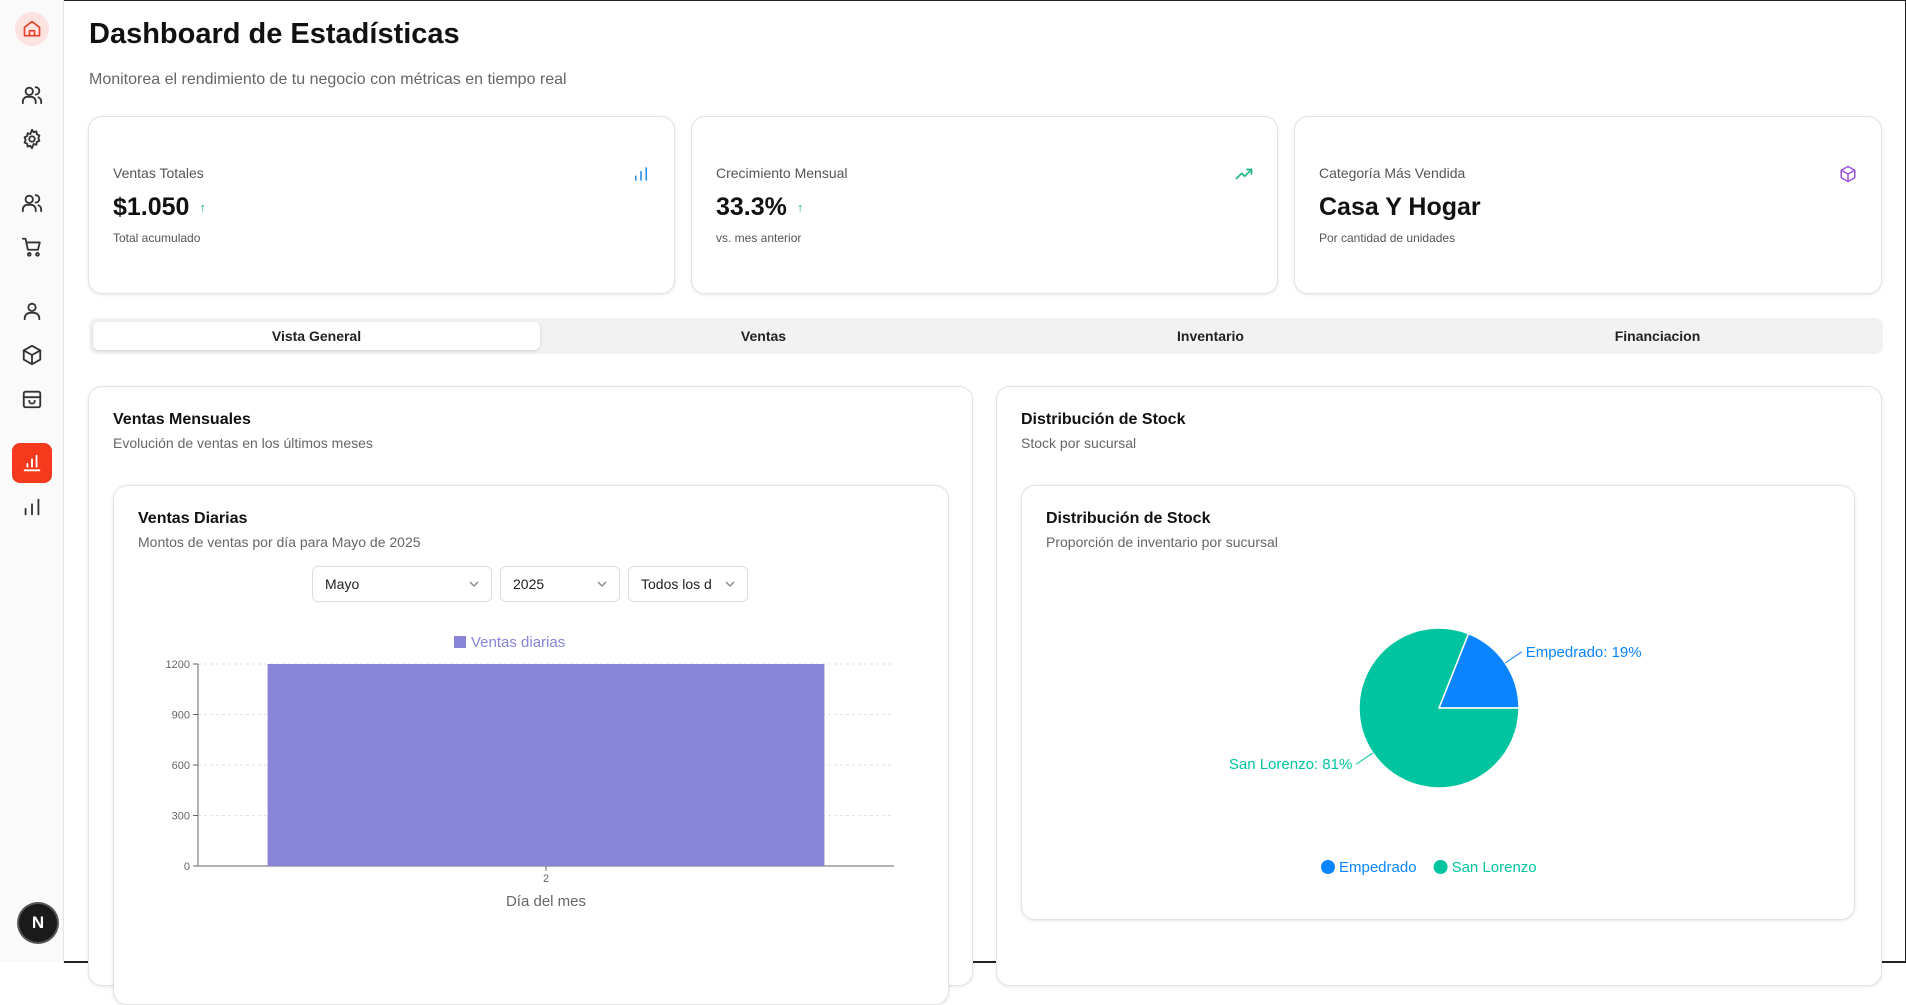 The height and width of the screenshot is (1005, 1906). What do you see at coordinates (157, 238) in the screenshot?
I see `stat-note: Total acumulado` at bounding box center [157, 238].